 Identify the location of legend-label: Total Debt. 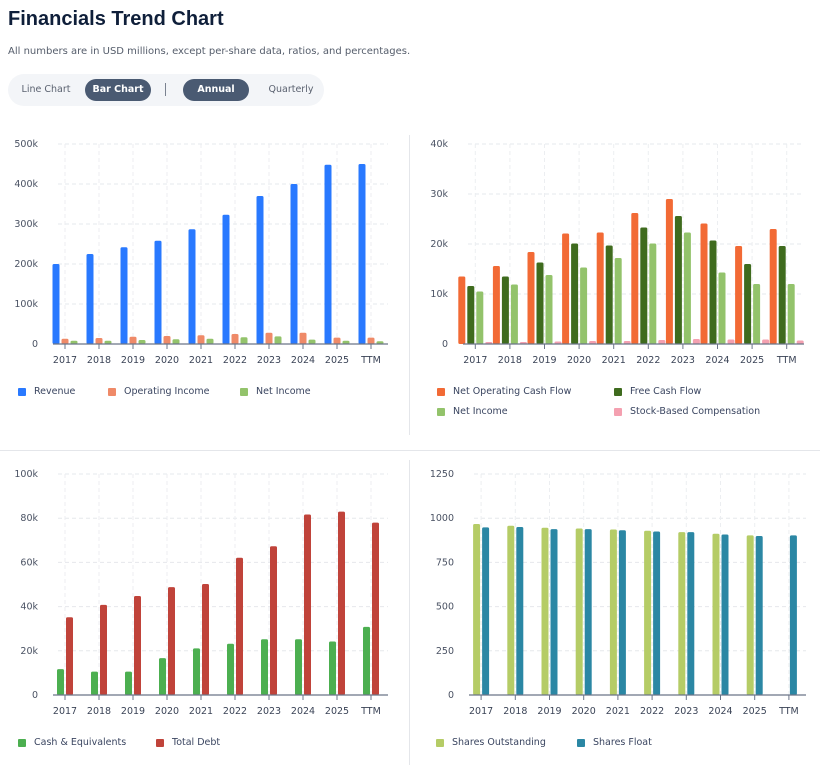
(196, 742).